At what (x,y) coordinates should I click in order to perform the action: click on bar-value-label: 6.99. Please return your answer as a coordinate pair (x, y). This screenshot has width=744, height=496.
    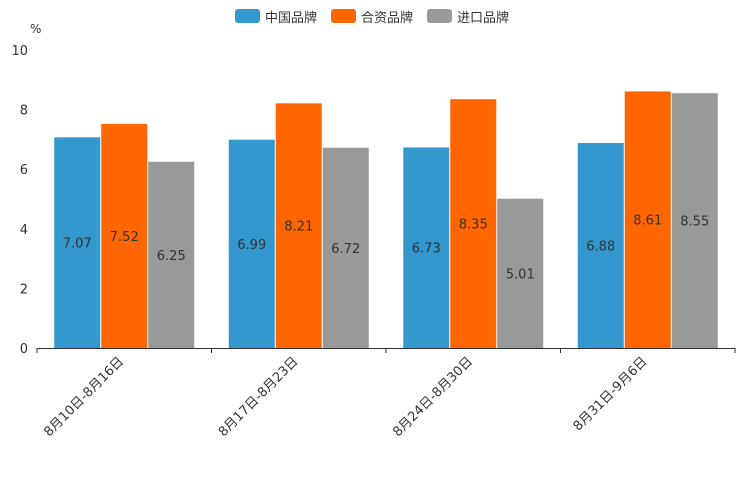
    Looking at the image, I should click on (251, 245).